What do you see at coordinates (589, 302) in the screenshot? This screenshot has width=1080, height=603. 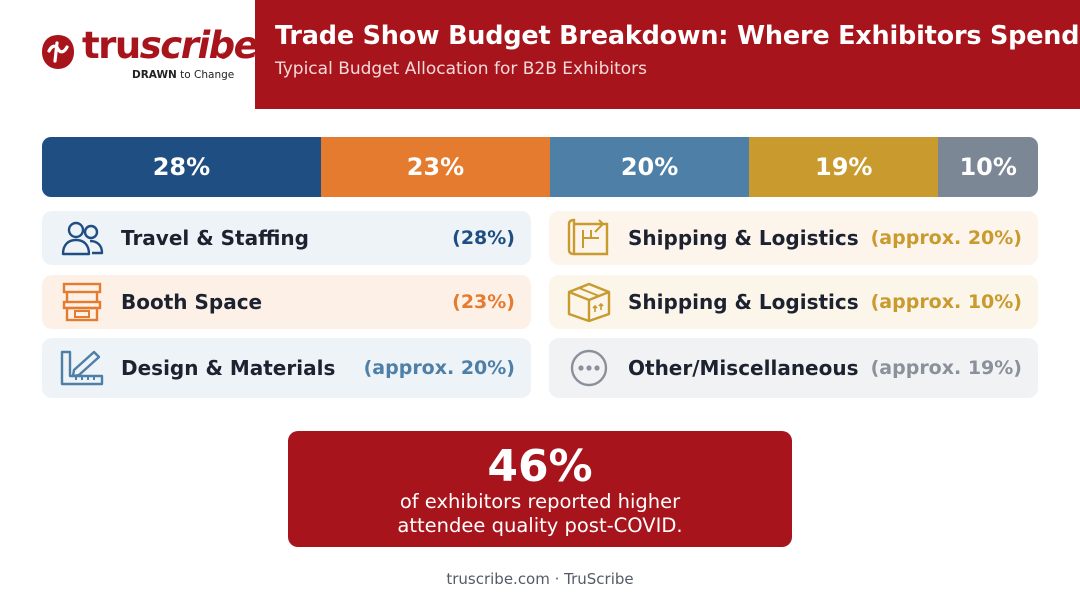 I see `package-icon` at bounding box center [589, 302].